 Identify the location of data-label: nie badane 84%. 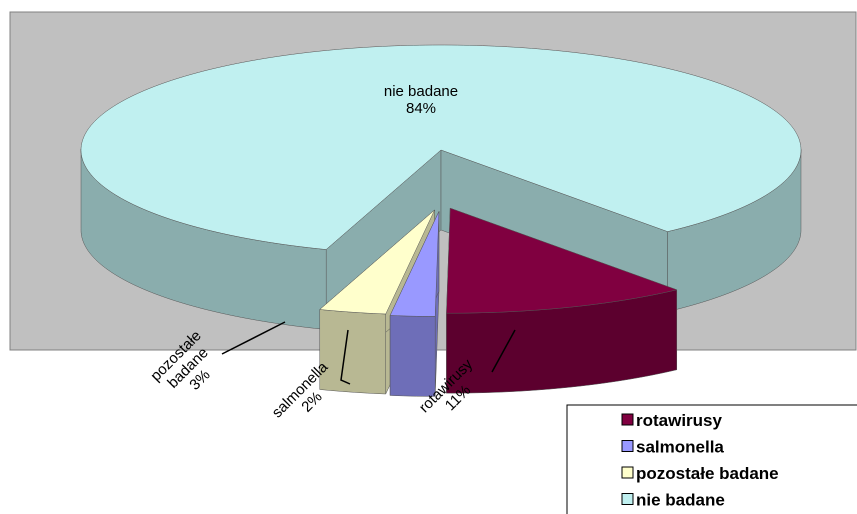
(421, 100).